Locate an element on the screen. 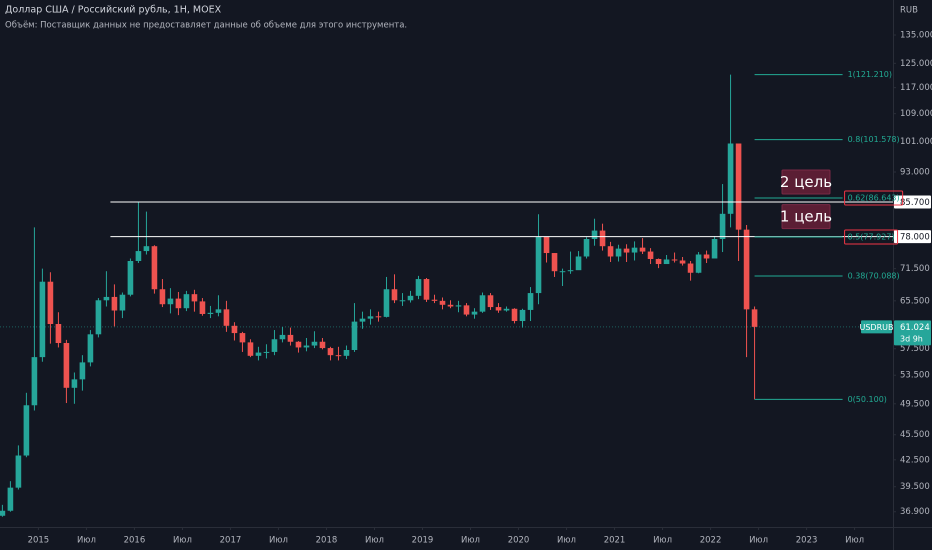  fib-label: 0(50.100) is located at coordinates (867, 399).